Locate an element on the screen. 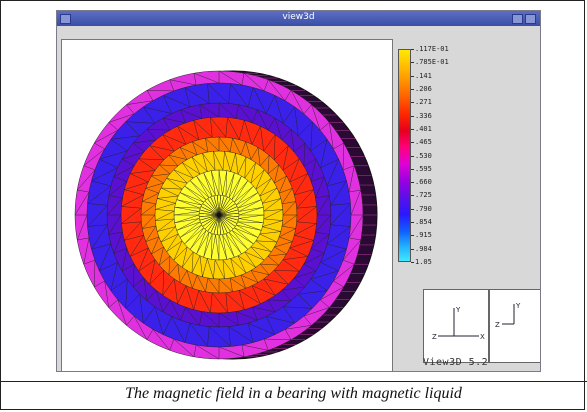  legend-tick-label: .465 is located at coordinates (421, 142).